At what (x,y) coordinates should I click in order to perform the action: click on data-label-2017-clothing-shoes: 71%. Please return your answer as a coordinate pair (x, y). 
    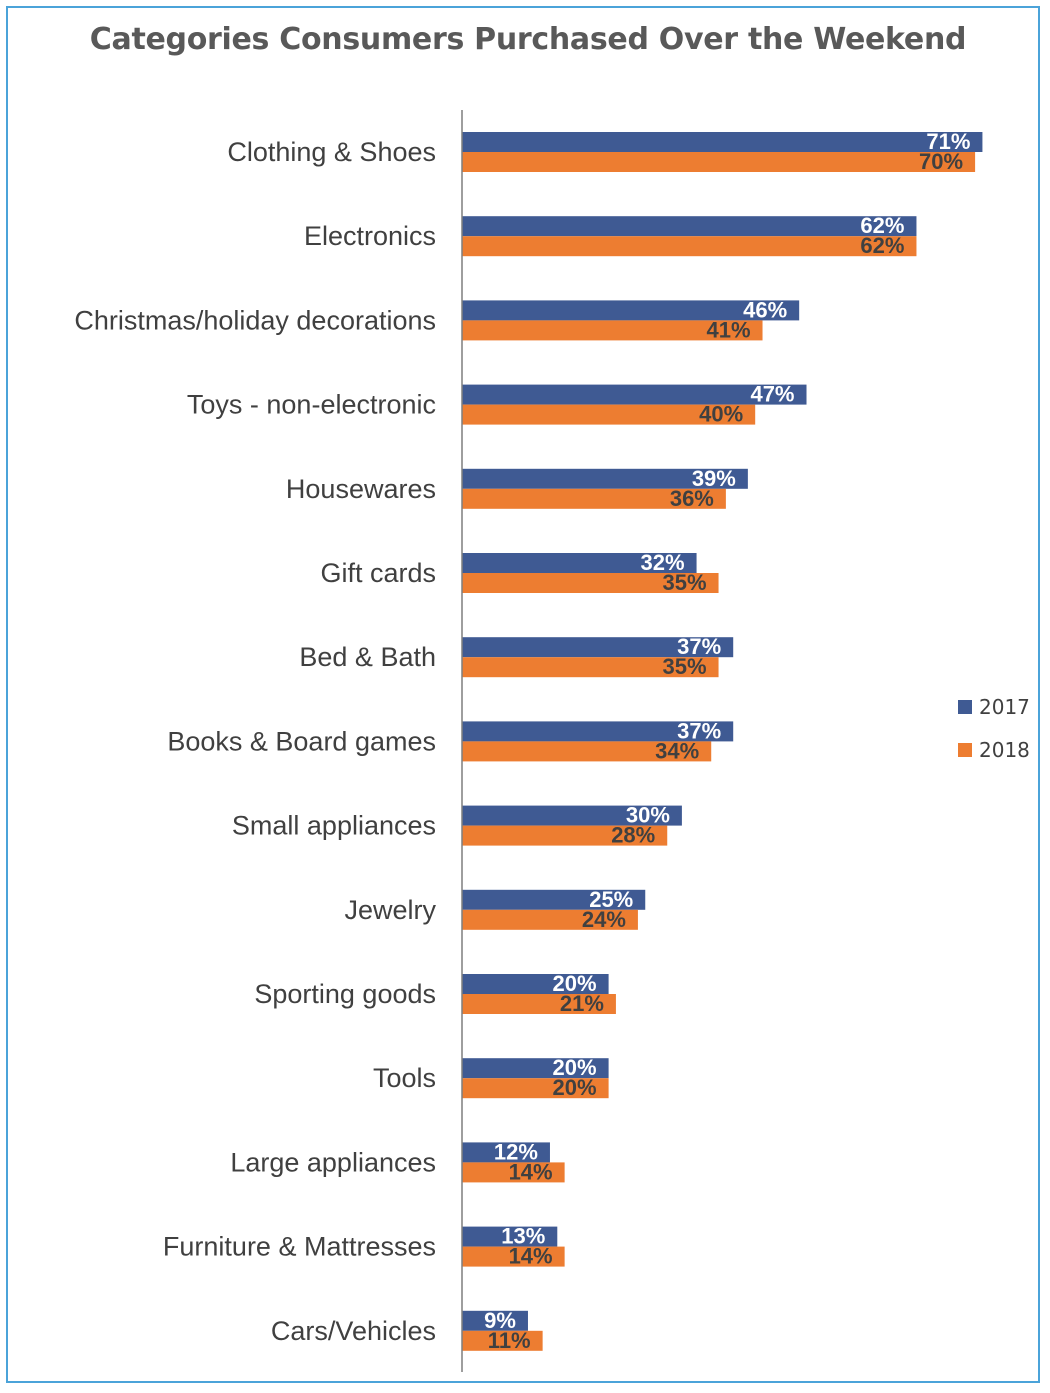
    Looking at the image, I should click on (948, 141).